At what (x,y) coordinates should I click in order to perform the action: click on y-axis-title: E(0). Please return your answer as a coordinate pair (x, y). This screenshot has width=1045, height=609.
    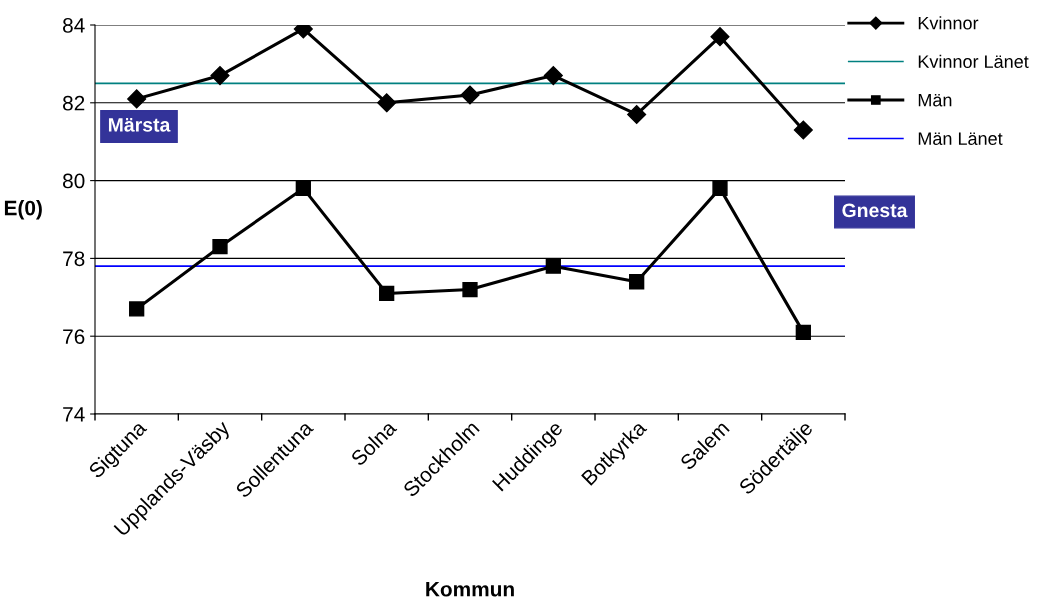
    Looking at the image, I should click on (23, 210).